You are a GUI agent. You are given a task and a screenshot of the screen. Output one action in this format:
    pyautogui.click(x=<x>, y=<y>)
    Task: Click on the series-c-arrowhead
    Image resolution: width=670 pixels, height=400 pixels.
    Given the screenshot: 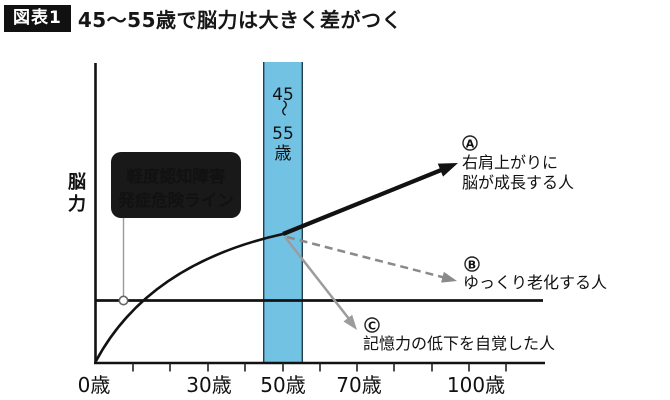 What is the action you would take?
    pyautogui.click(x=350, y=322)
    